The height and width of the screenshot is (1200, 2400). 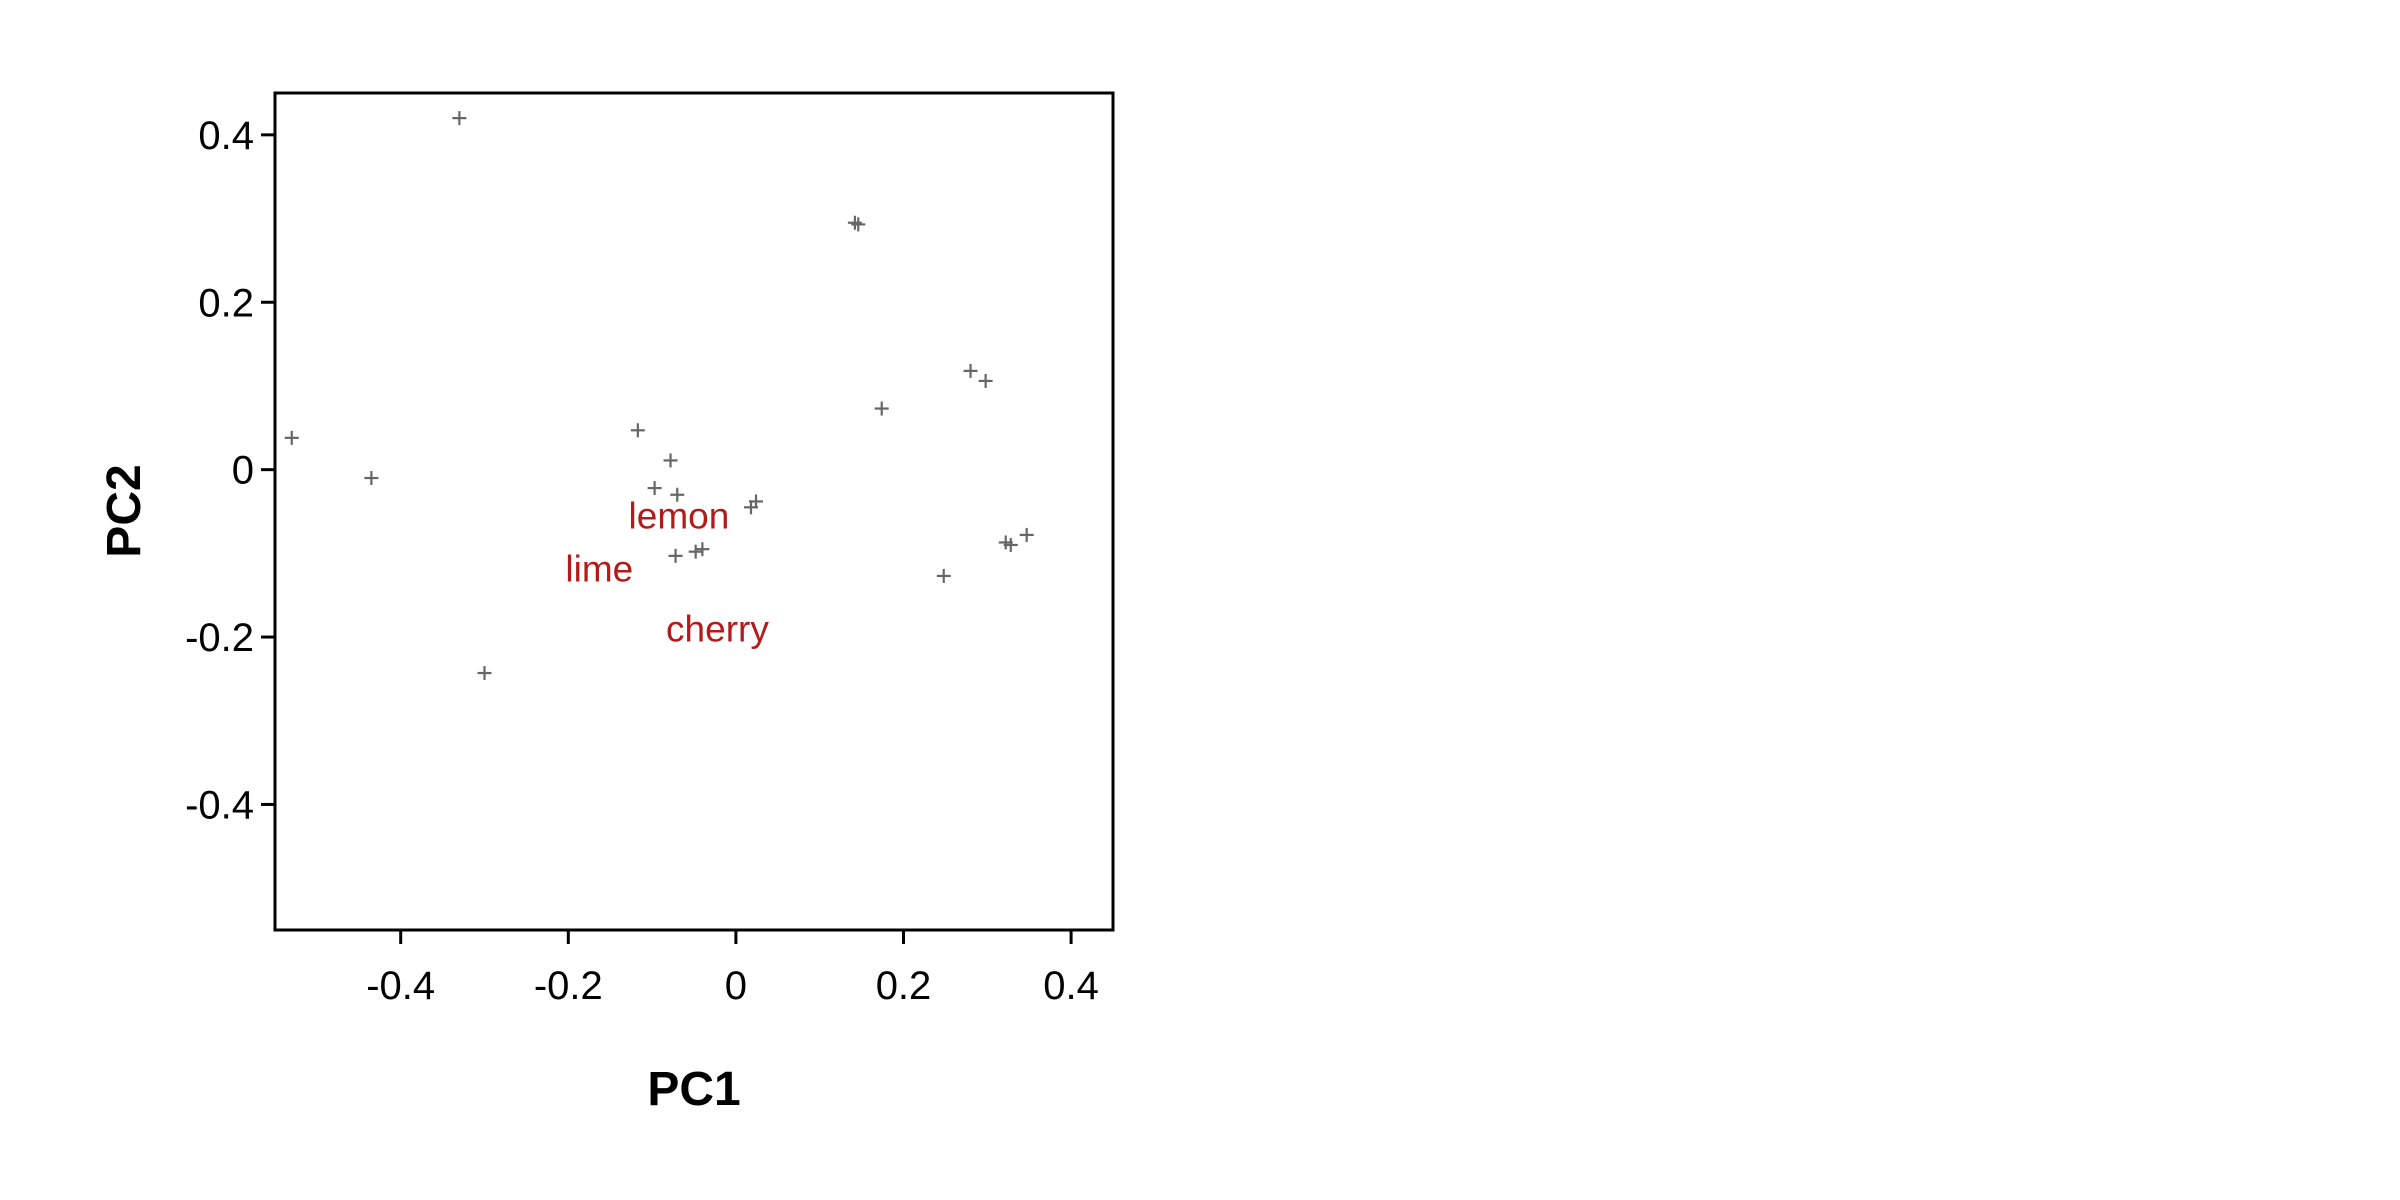 I want to click on data-points, so click(x=659, y=396).